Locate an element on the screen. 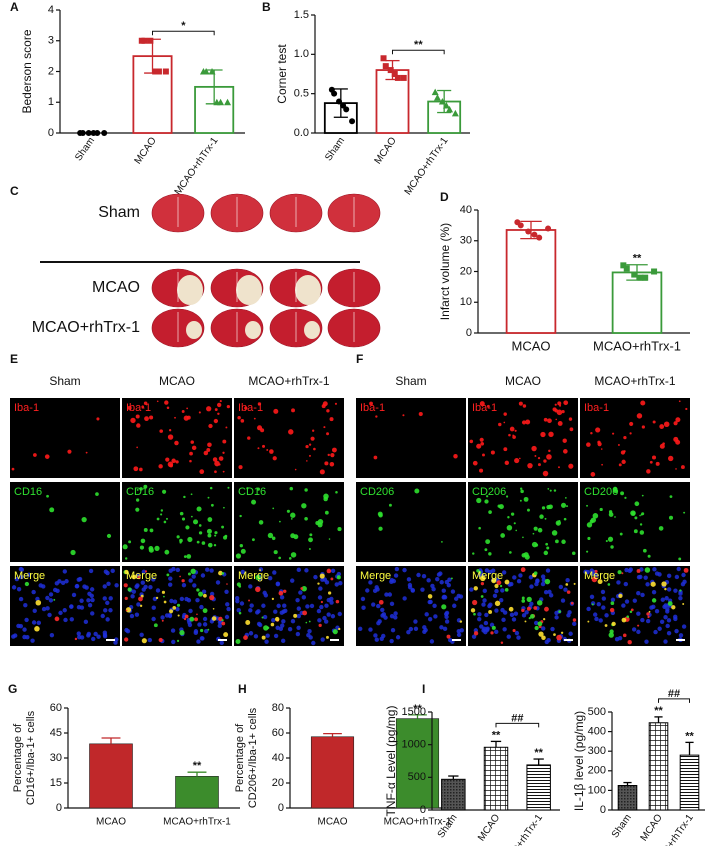  y-tick-label: 15 is located at coordinates (56, 783).